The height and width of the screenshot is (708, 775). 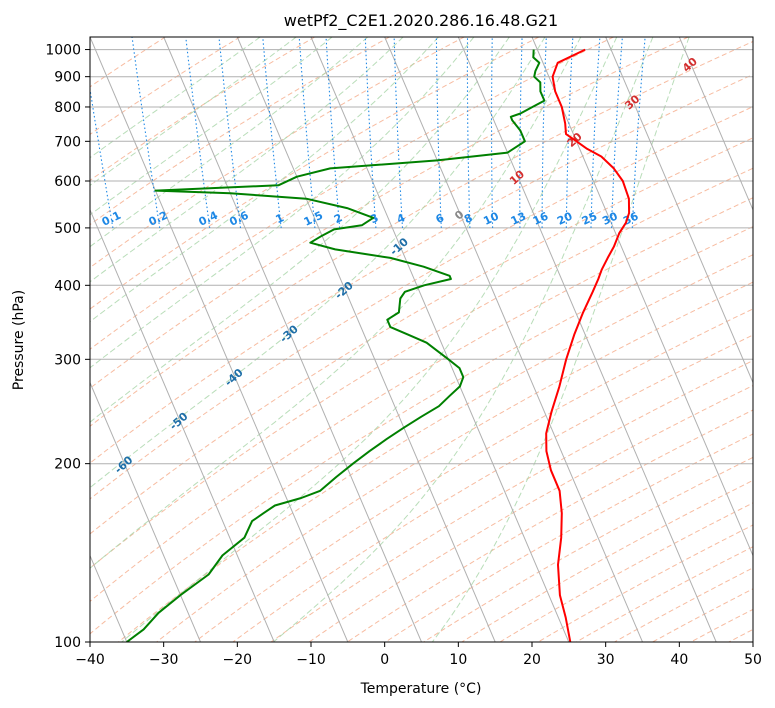 What do you see at coordinates (606, 660) in the screenshot?
I see `x-tick-label: 30` at bounding box center [606, 660].